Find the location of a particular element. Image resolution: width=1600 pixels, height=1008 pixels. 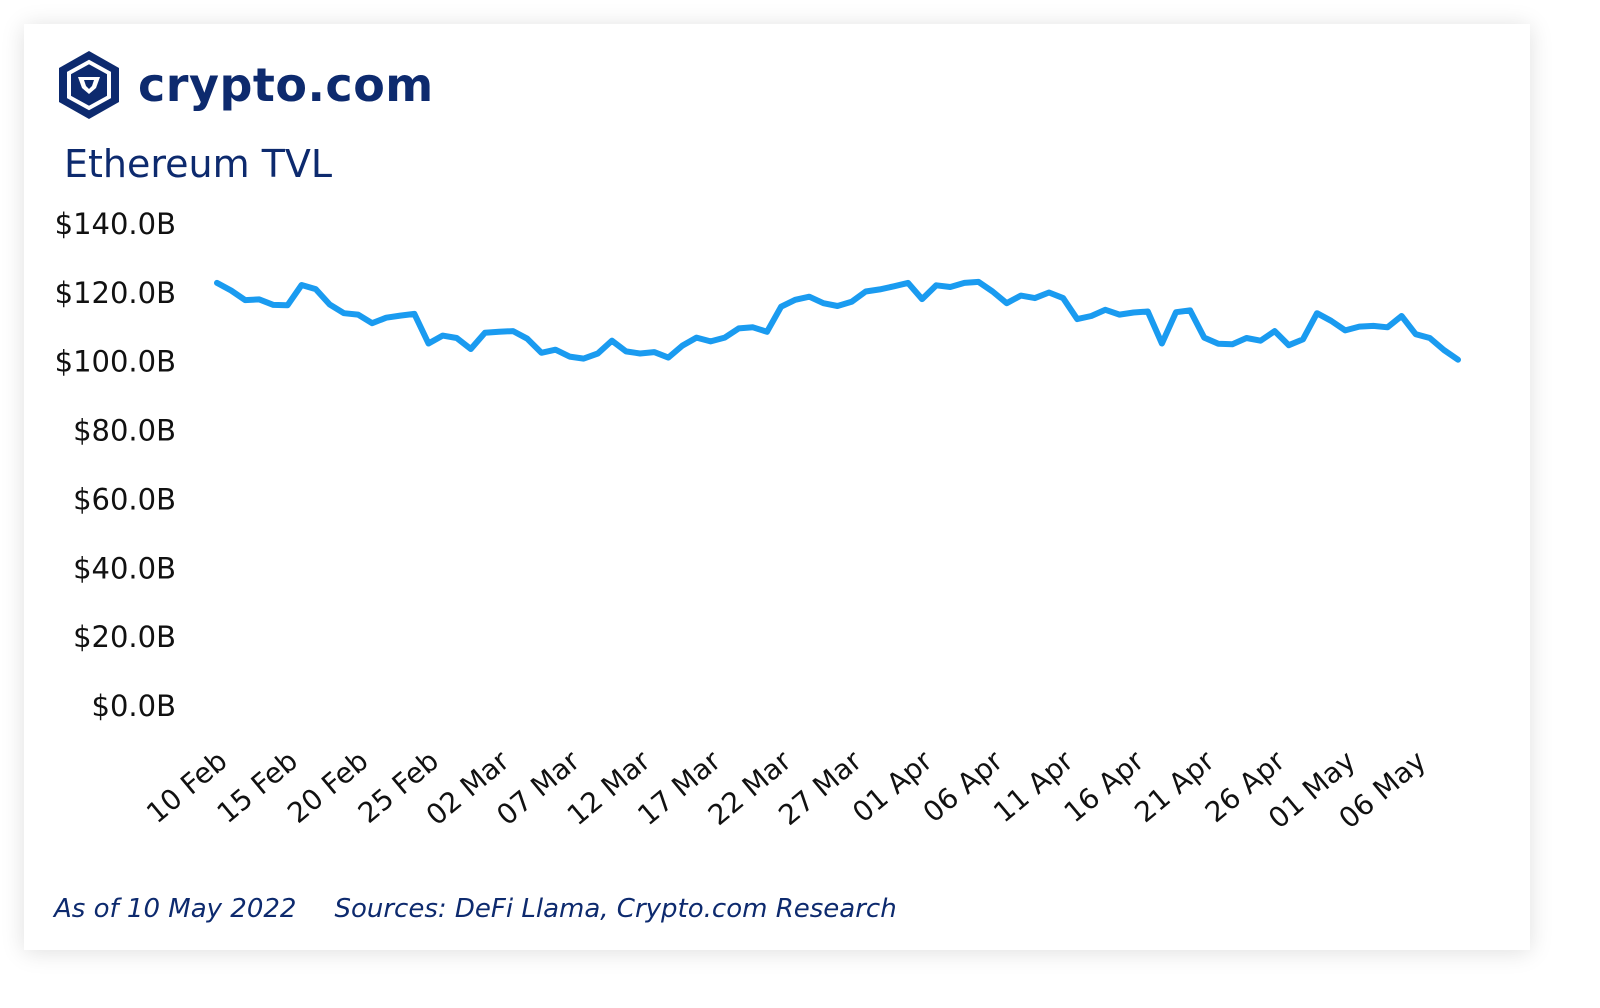

sources-note: Sources: DeFi Llama, Crypto.com Research is located at coordinates (615, 909).